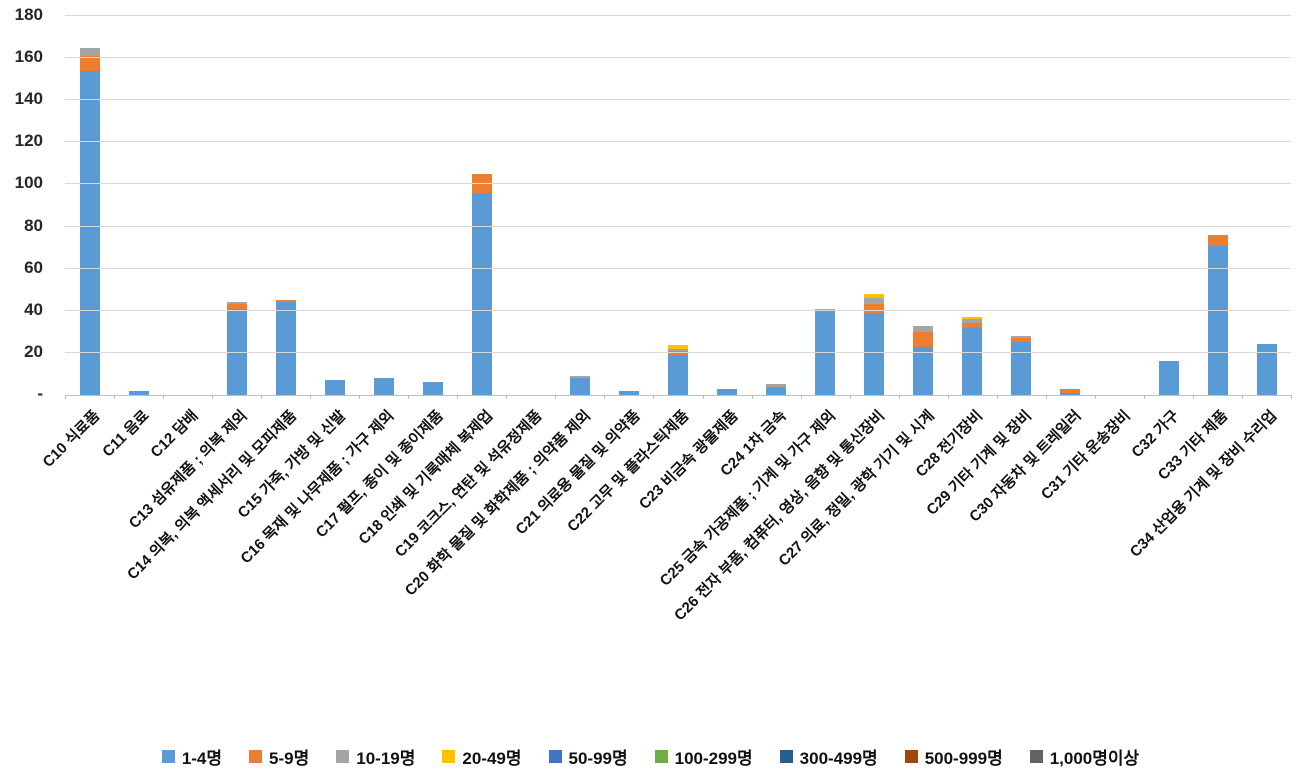 This screenshot has width=1301, height=783. Describe the element at coordinates (33, 309) in the screenshot. I see `y-tick-label: 40` at that location.